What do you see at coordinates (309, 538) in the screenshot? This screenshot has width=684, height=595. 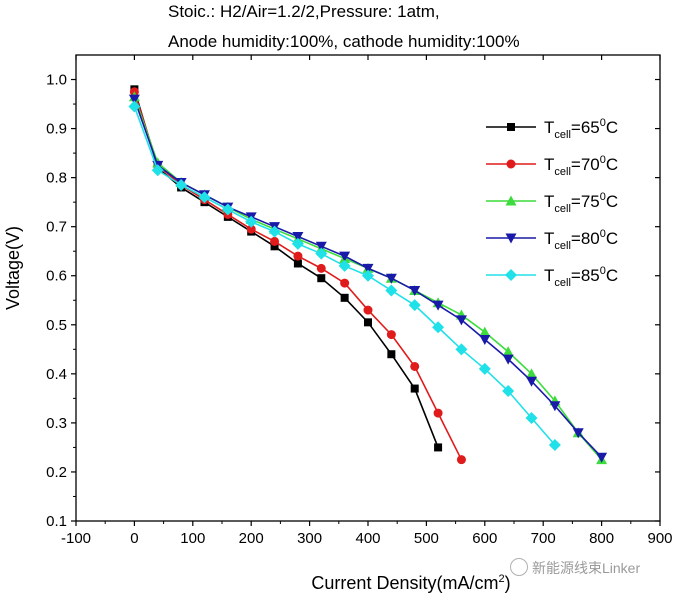 I see `x-tick-label: 300` at bounding box center [309, 538].